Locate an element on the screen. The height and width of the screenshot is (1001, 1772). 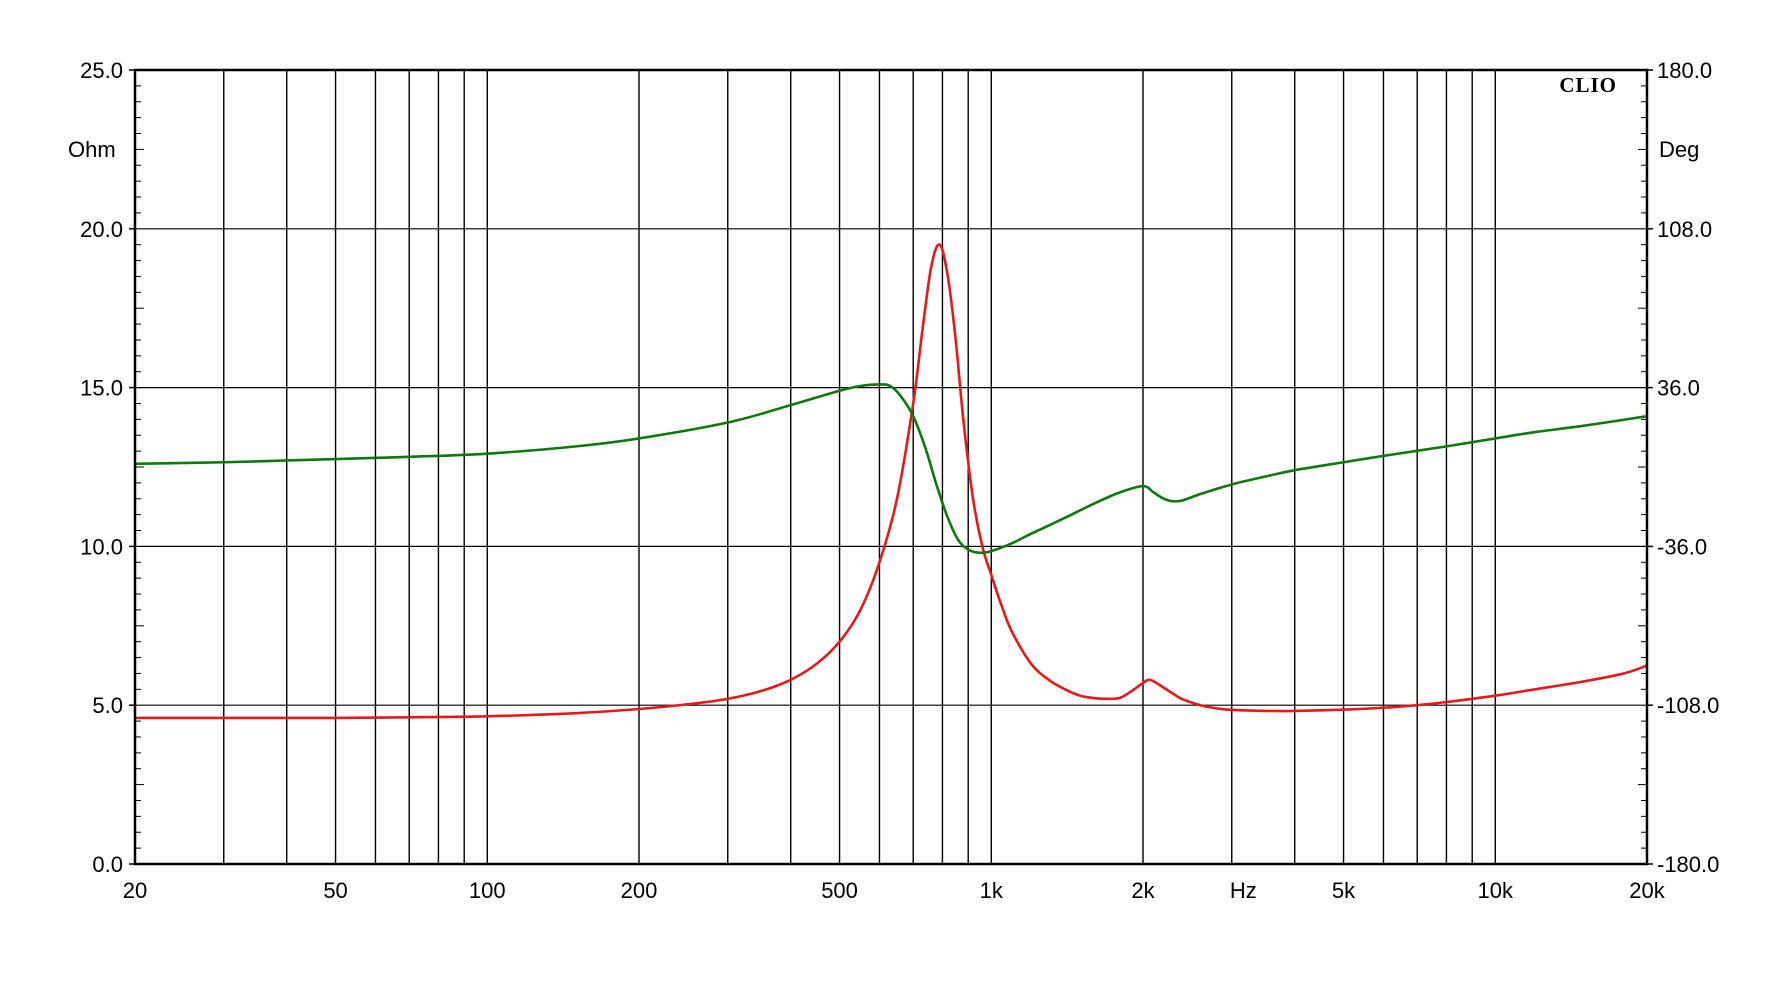
left-y-tick-label: 0.0 is located at coordinates (107, 864).